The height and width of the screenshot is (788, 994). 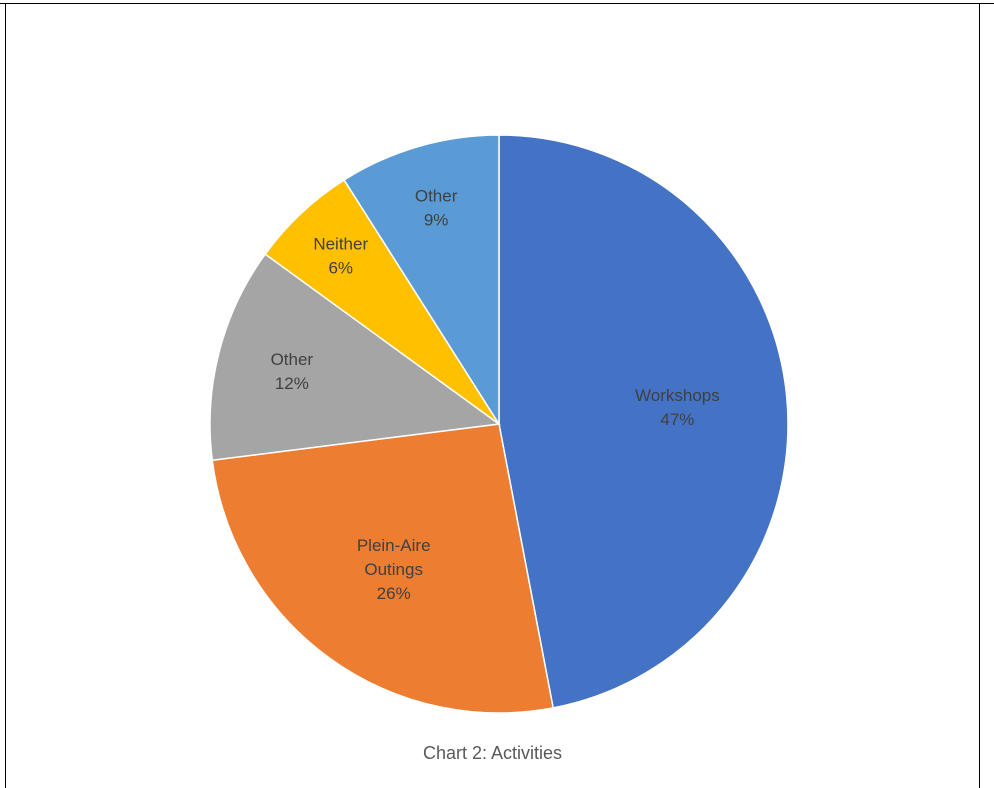 I want to click on slice-label-4: Other 9%, so click(x=436, y=208).